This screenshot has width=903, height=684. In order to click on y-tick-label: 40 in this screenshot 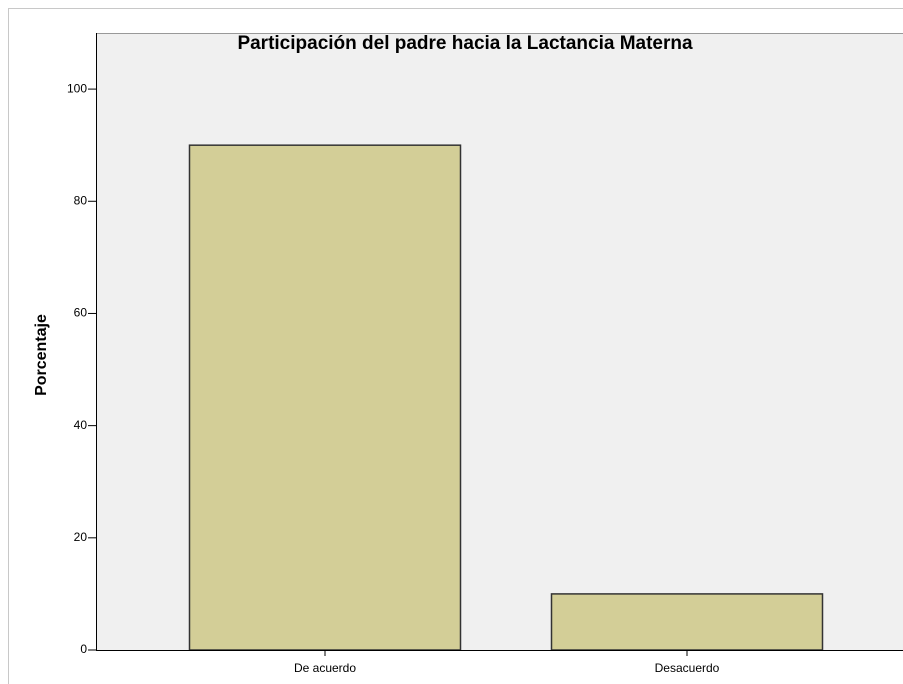, I will do `click(81, 425)`.